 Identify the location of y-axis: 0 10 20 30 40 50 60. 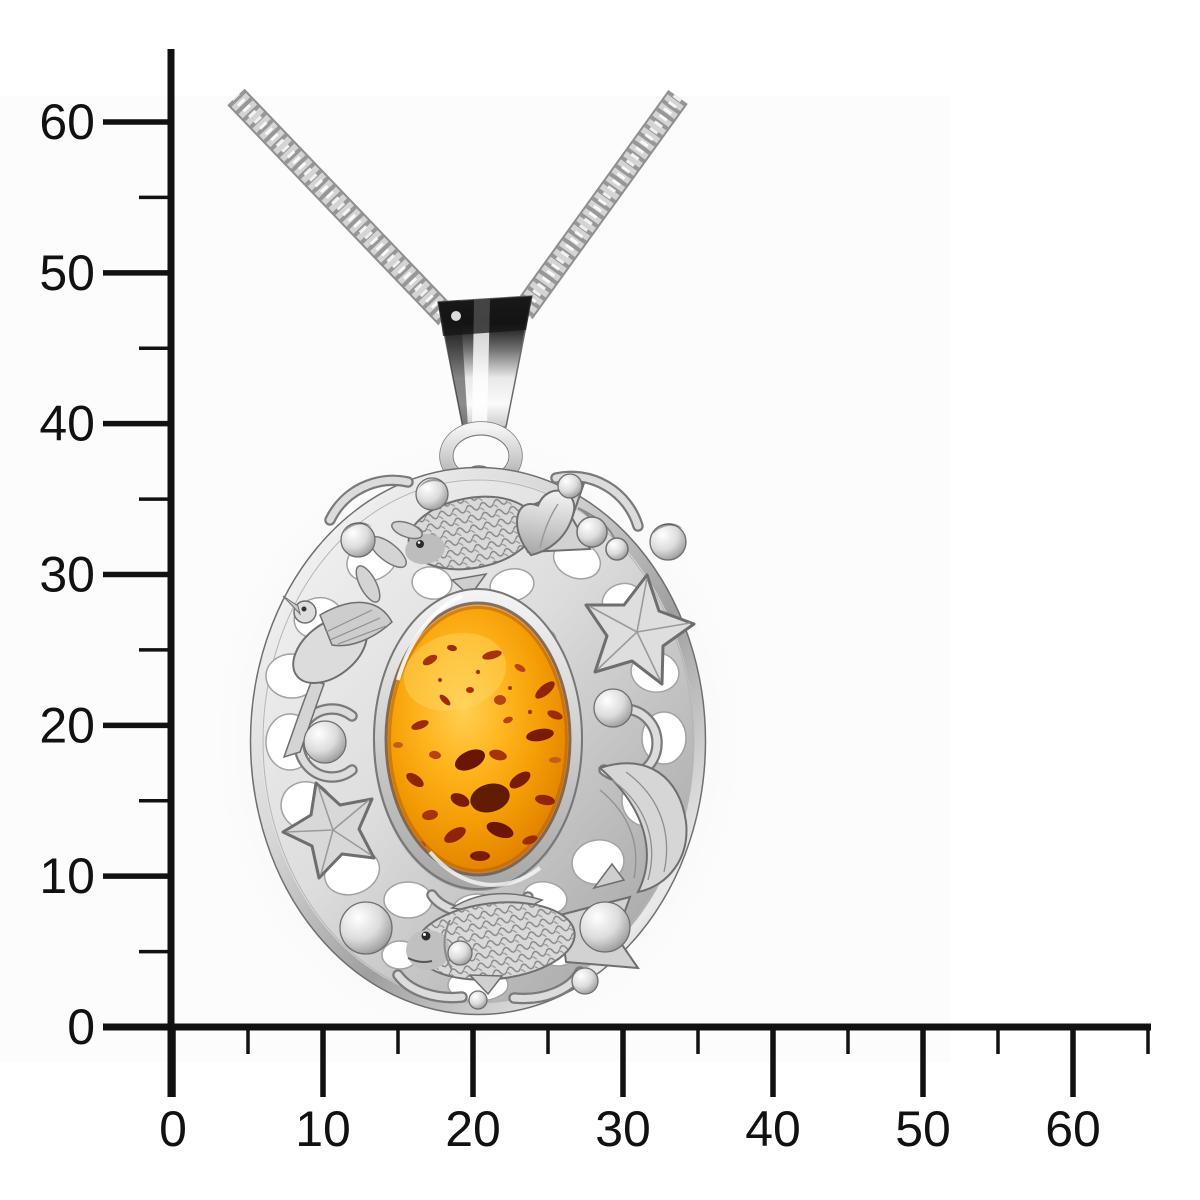
(107, 573).